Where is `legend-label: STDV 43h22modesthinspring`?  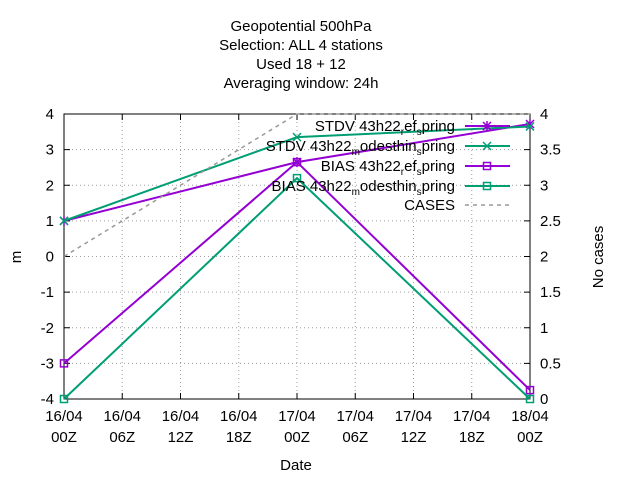
legend-label: STDV 43h22modesthinspring is located at coordinates (360, 148).